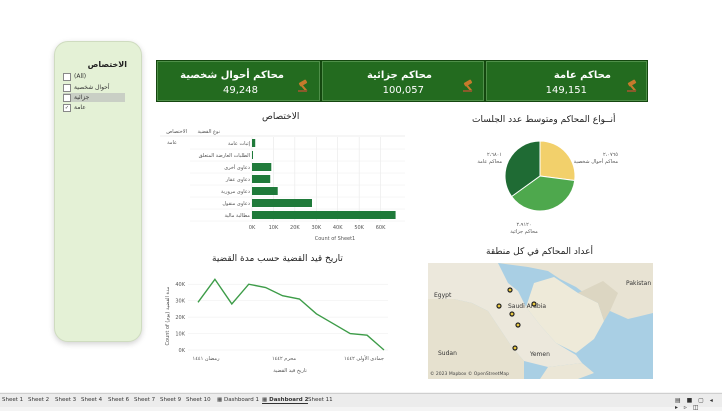 The width and height of the screenshot is (722, 411). I want to click on bar-x-tick: 30K, so click(316, 228).